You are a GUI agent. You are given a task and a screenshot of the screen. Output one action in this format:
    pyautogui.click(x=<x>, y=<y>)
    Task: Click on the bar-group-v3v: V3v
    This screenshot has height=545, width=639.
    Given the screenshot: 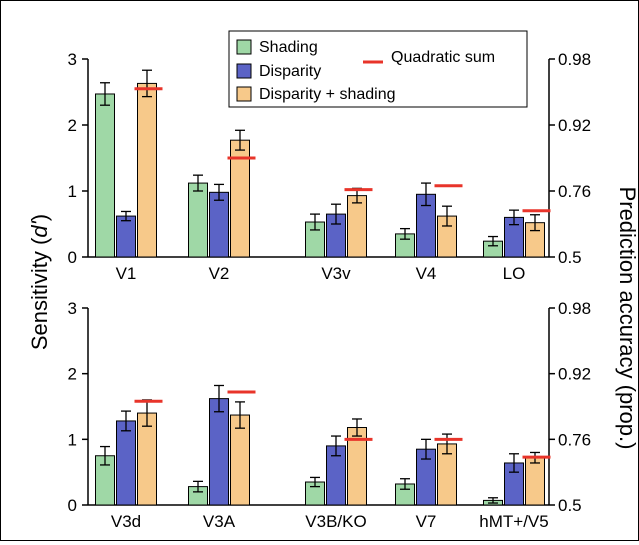 What is the action you would take?
    pyautogui.click(x=339, y=235)
    